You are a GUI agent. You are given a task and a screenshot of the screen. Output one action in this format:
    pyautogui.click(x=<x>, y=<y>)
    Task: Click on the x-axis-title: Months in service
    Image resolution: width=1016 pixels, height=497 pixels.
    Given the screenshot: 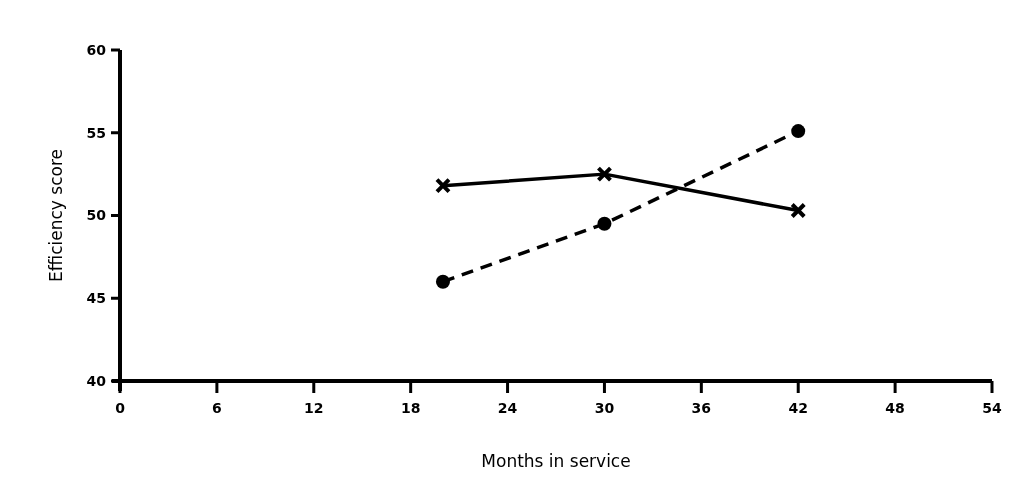 What is the action you would take?
    pyautogui.click(x=556, y=461)
    